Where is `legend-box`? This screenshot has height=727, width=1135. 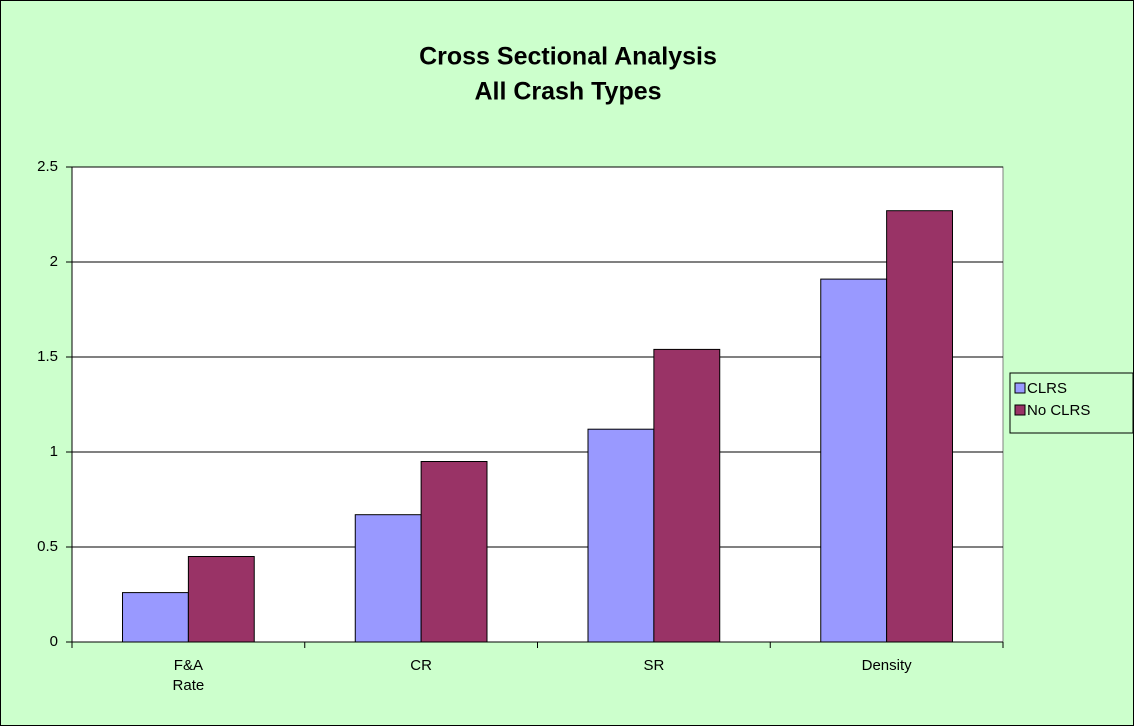 legend-box is located at coordinates (1071, 403).